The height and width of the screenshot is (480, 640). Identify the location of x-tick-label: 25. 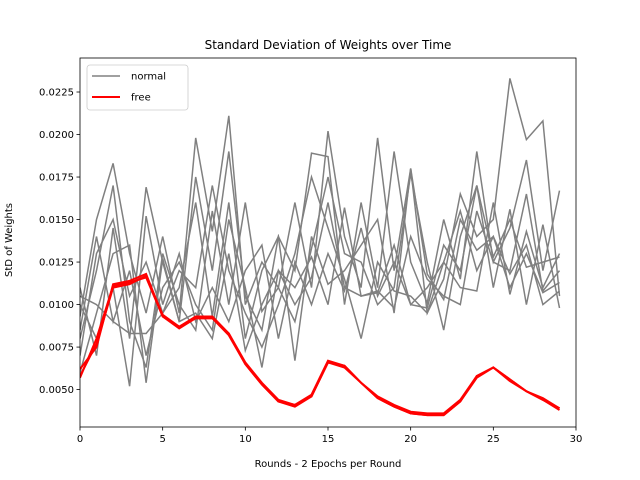
(493, 439).